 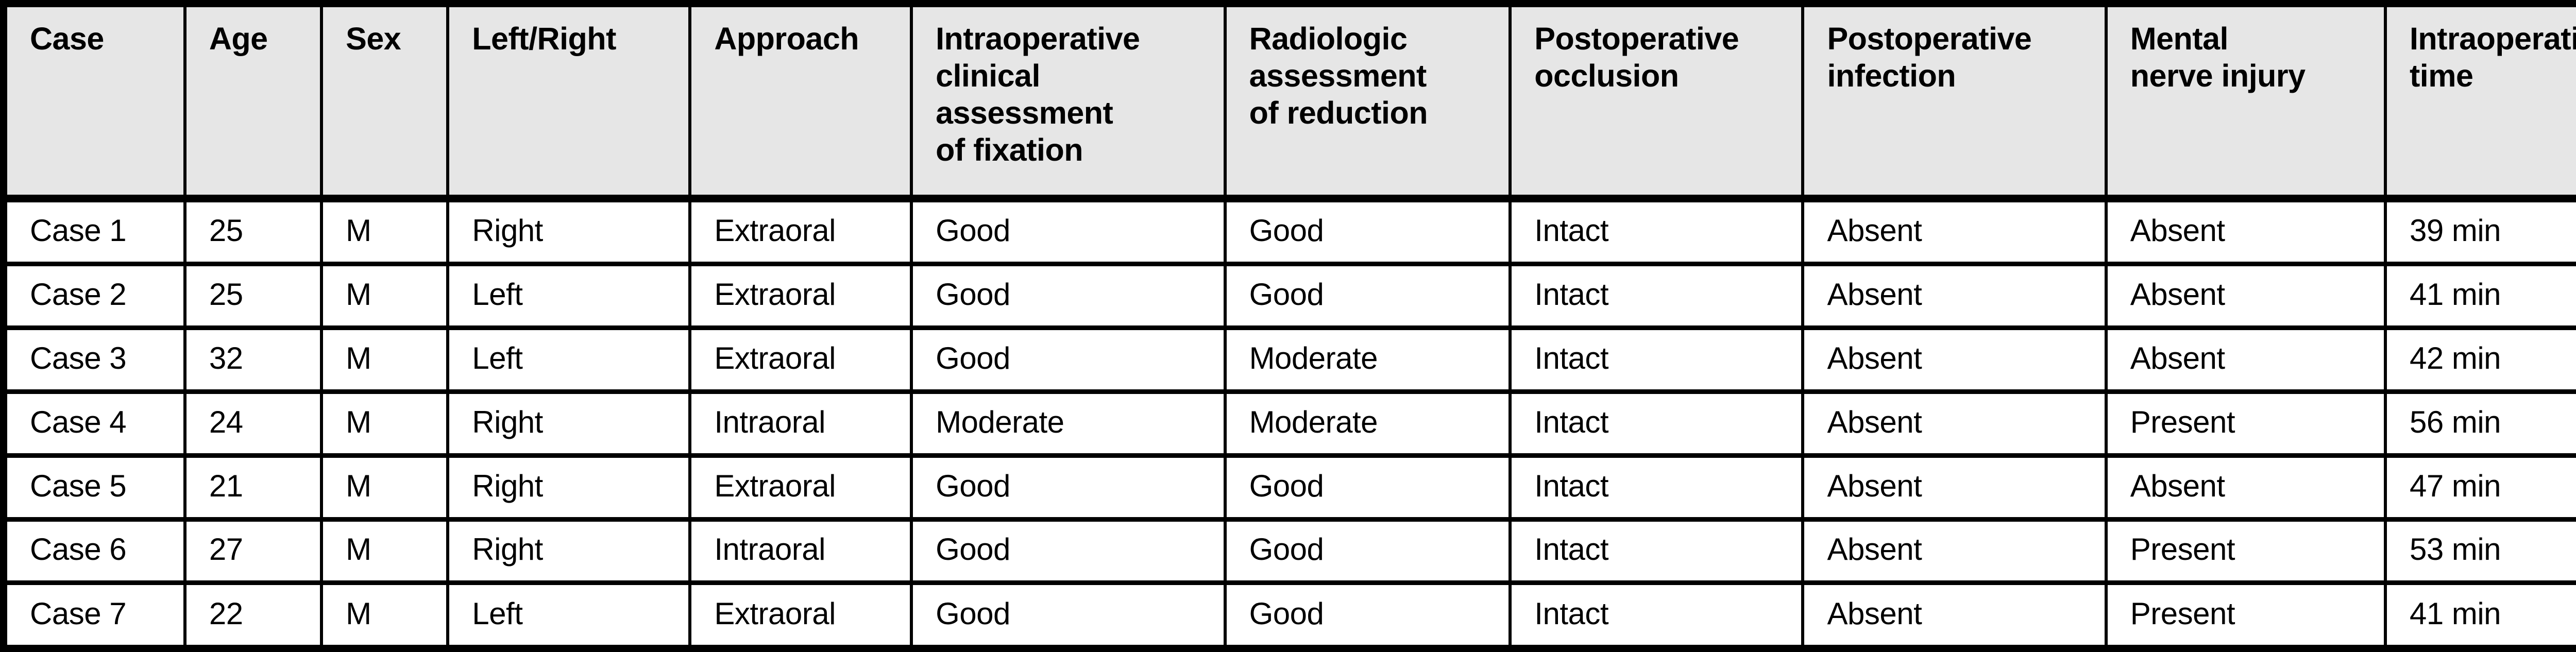 What do you see at coordinates (95, 551) in the screenshot?
I see `cell-case: Case 6` at bounding box center [95, 551].